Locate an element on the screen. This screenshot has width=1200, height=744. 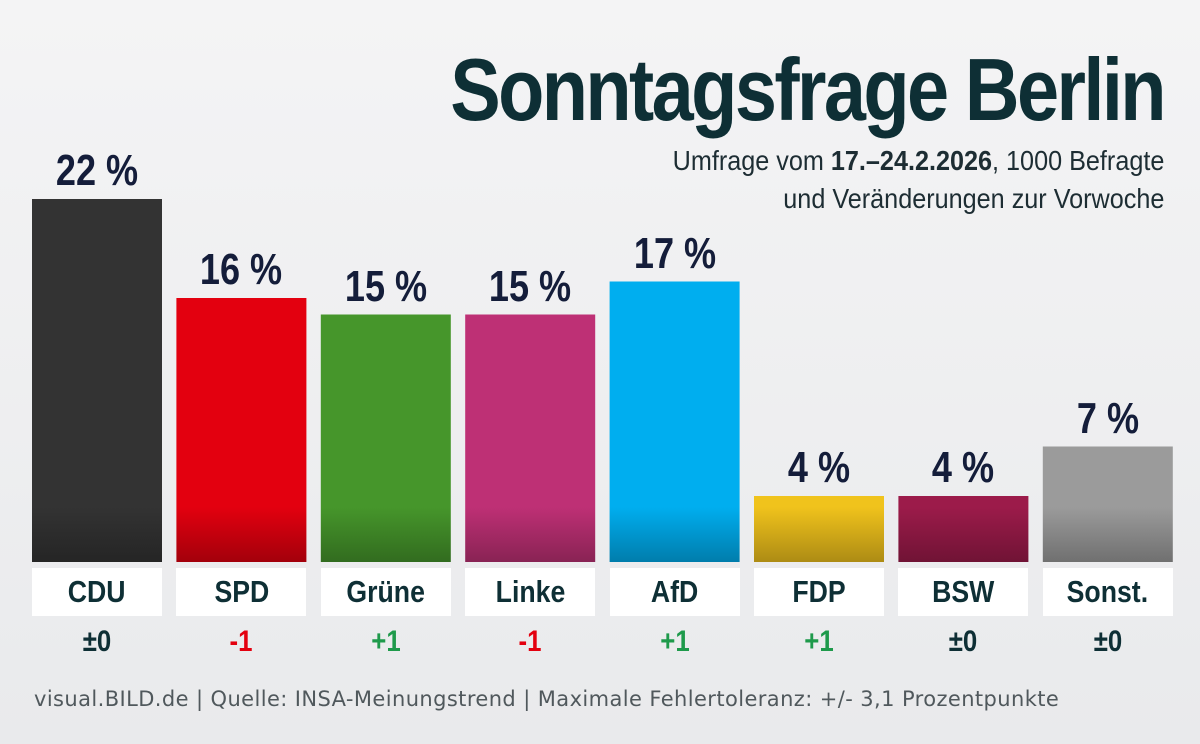
party-name: Linke is located at coordinates (530, 591).